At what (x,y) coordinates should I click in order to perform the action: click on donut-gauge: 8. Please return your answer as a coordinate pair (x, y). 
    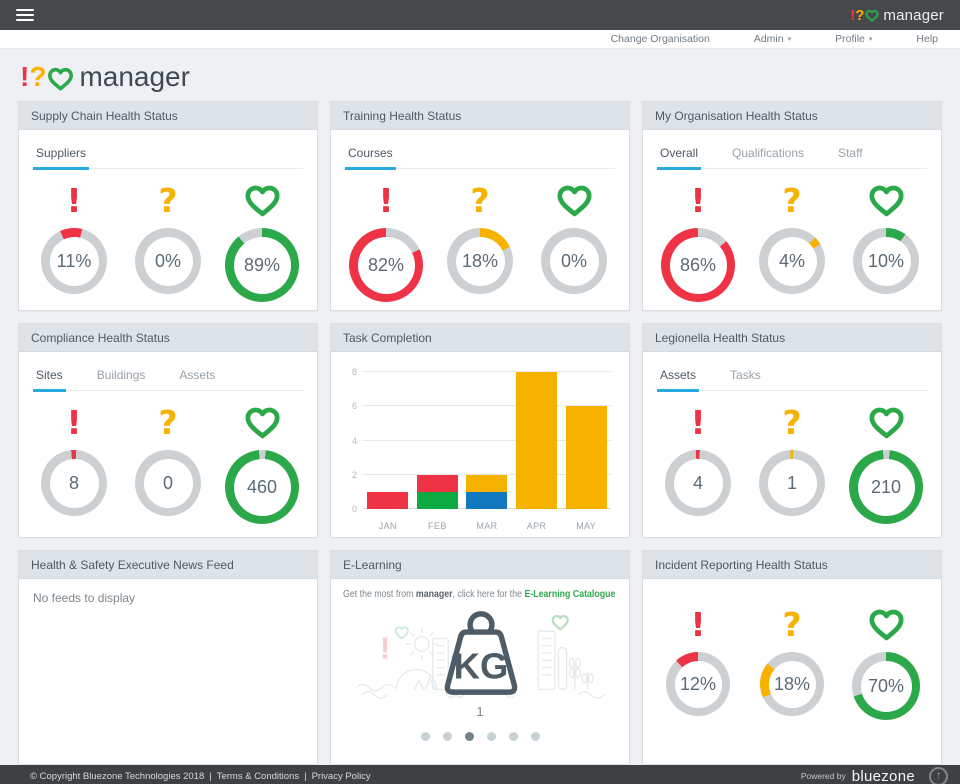
    Looking at the image, I should click on (74, 483).